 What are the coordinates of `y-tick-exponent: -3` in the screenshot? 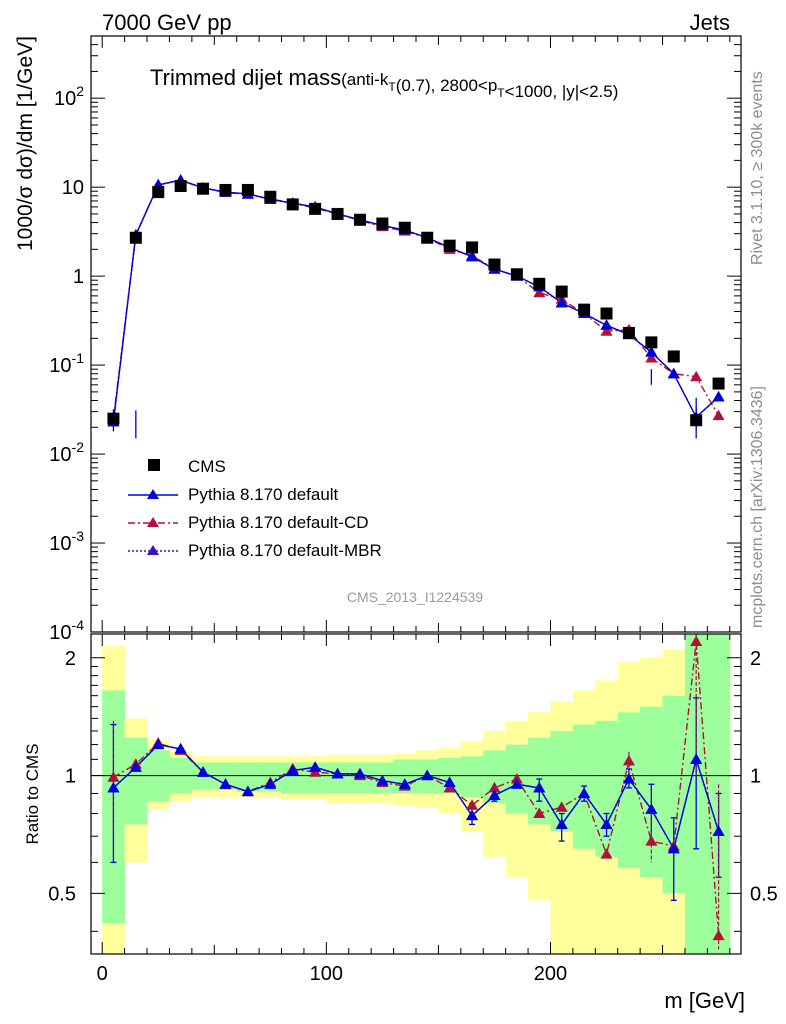 It's located at (78, 536).